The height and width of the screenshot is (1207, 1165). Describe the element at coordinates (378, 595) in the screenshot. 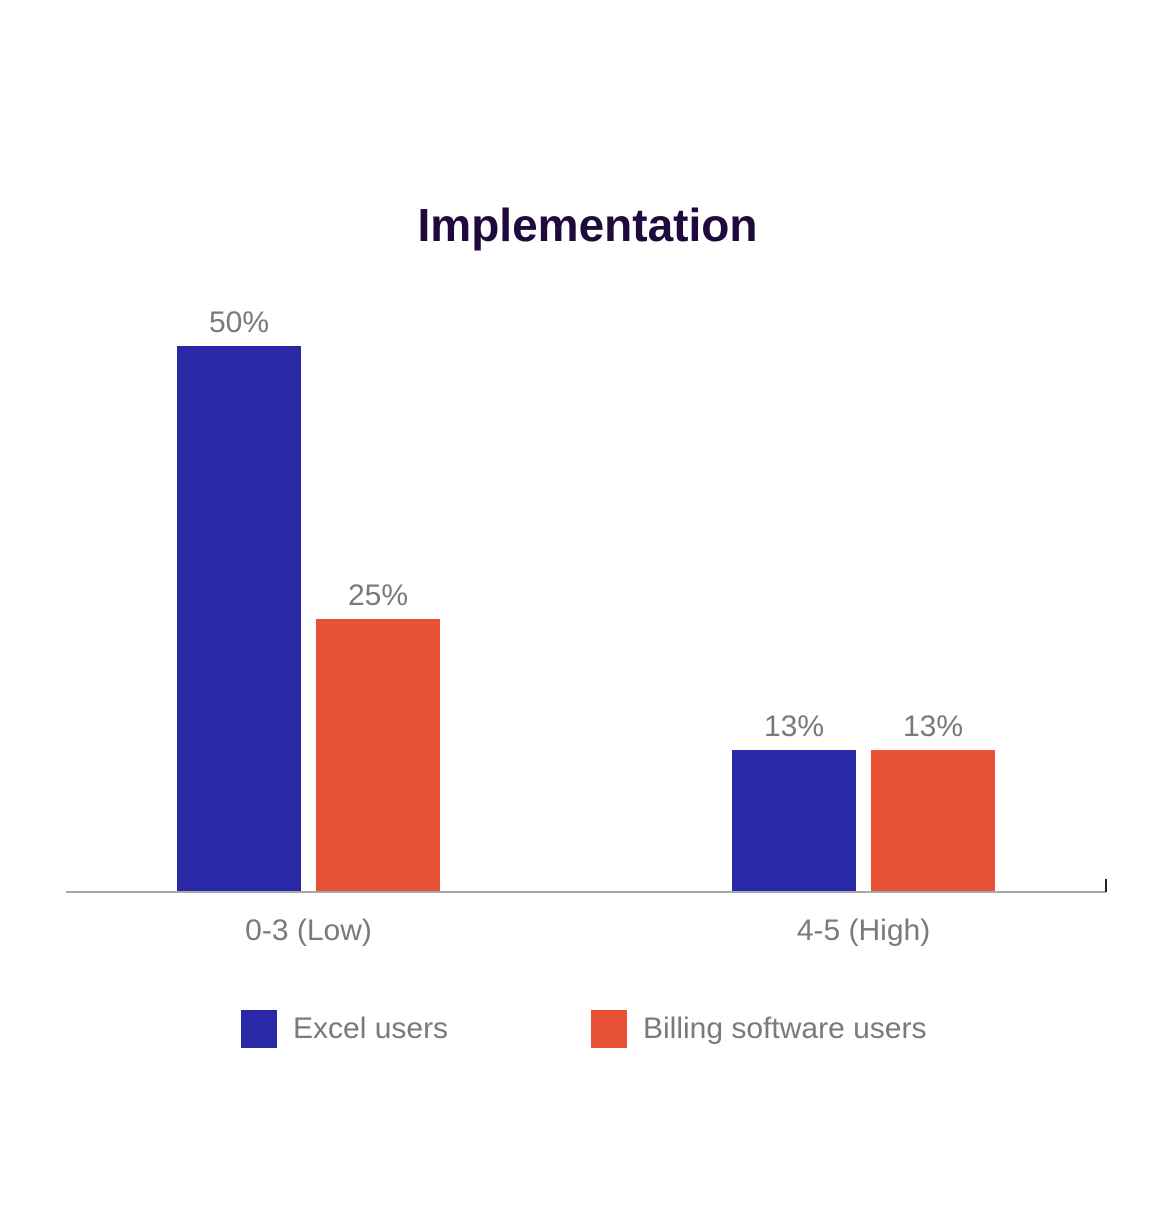

I see `data-label: 25%` at that location.